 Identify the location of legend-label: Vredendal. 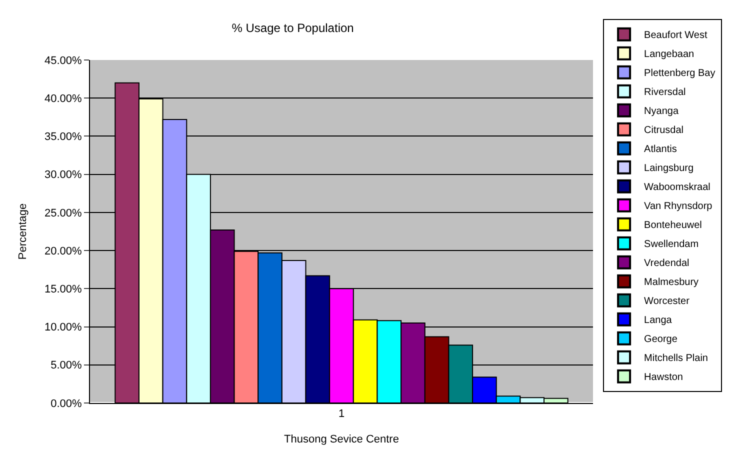
(667, 264).